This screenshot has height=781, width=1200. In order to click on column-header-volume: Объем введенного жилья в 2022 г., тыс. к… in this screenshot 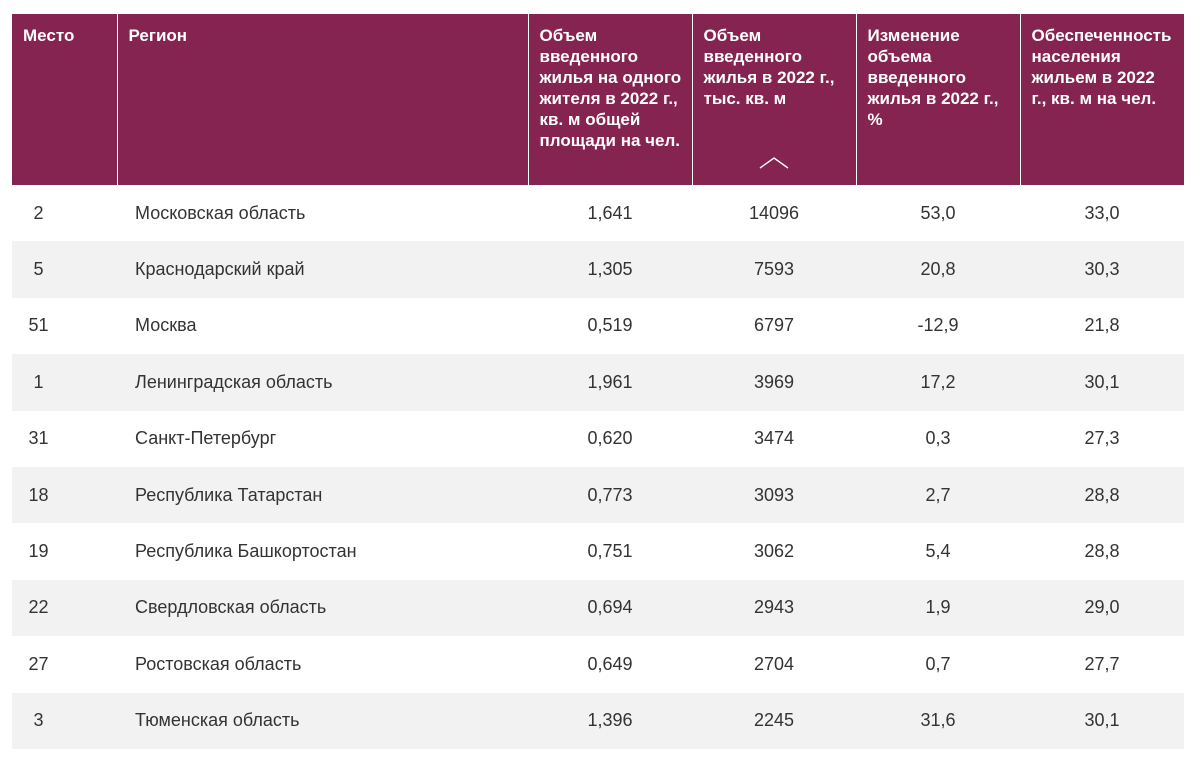, I will do `click(773, 99)`.